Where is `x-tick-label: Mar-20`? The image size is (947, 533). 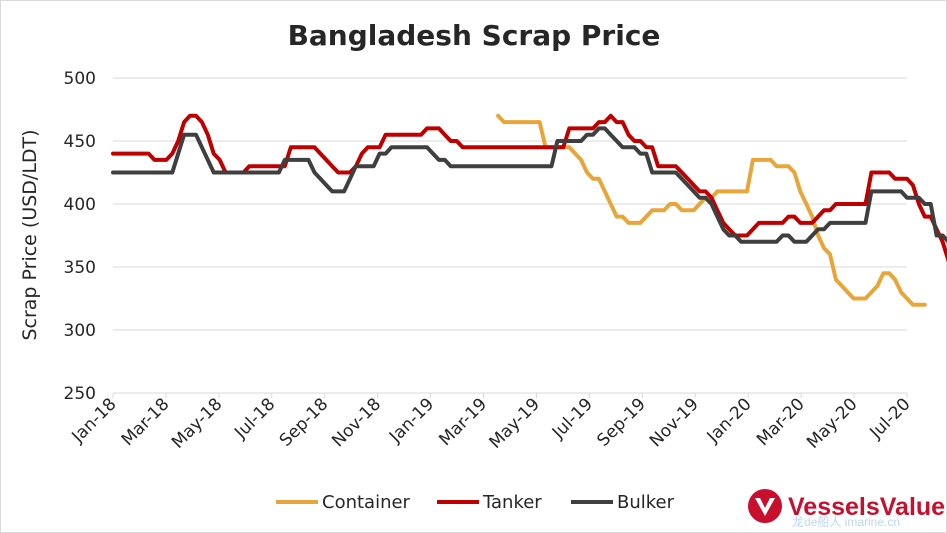
x-tick-label: Mar-20 is located at coordinates (781, 422).